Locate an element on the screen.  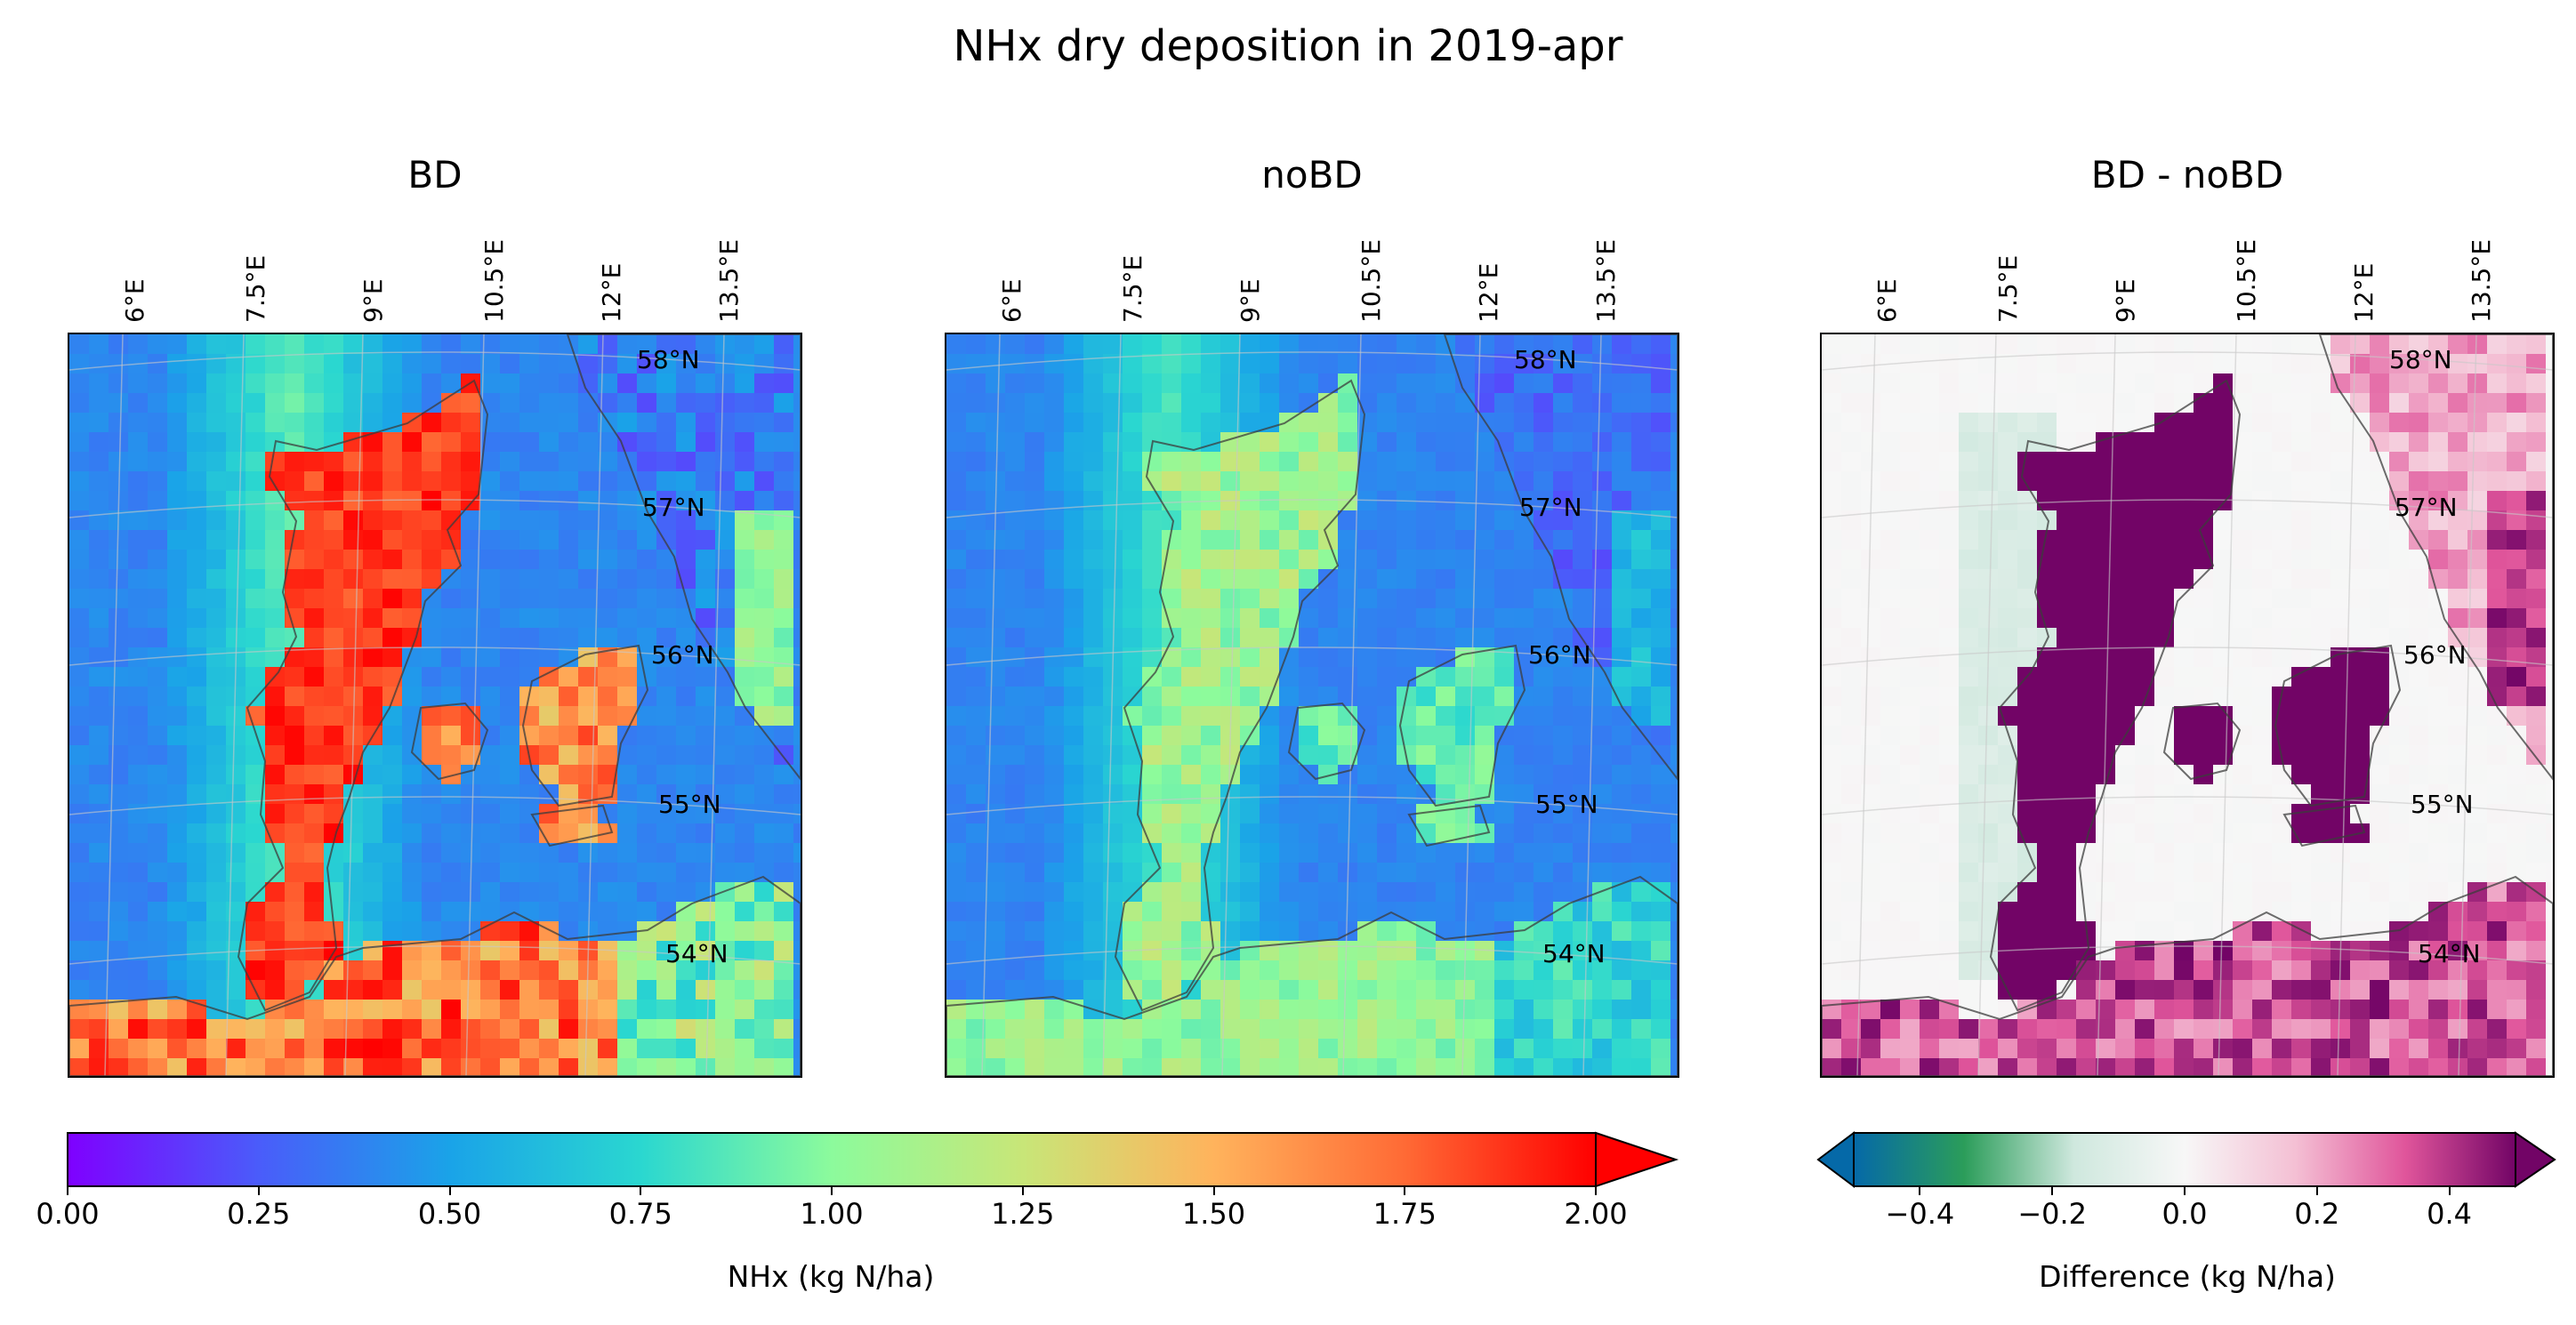
colorbar-diff-label: Difference (kg N/ha) is located at coordinates (2187, 1276).